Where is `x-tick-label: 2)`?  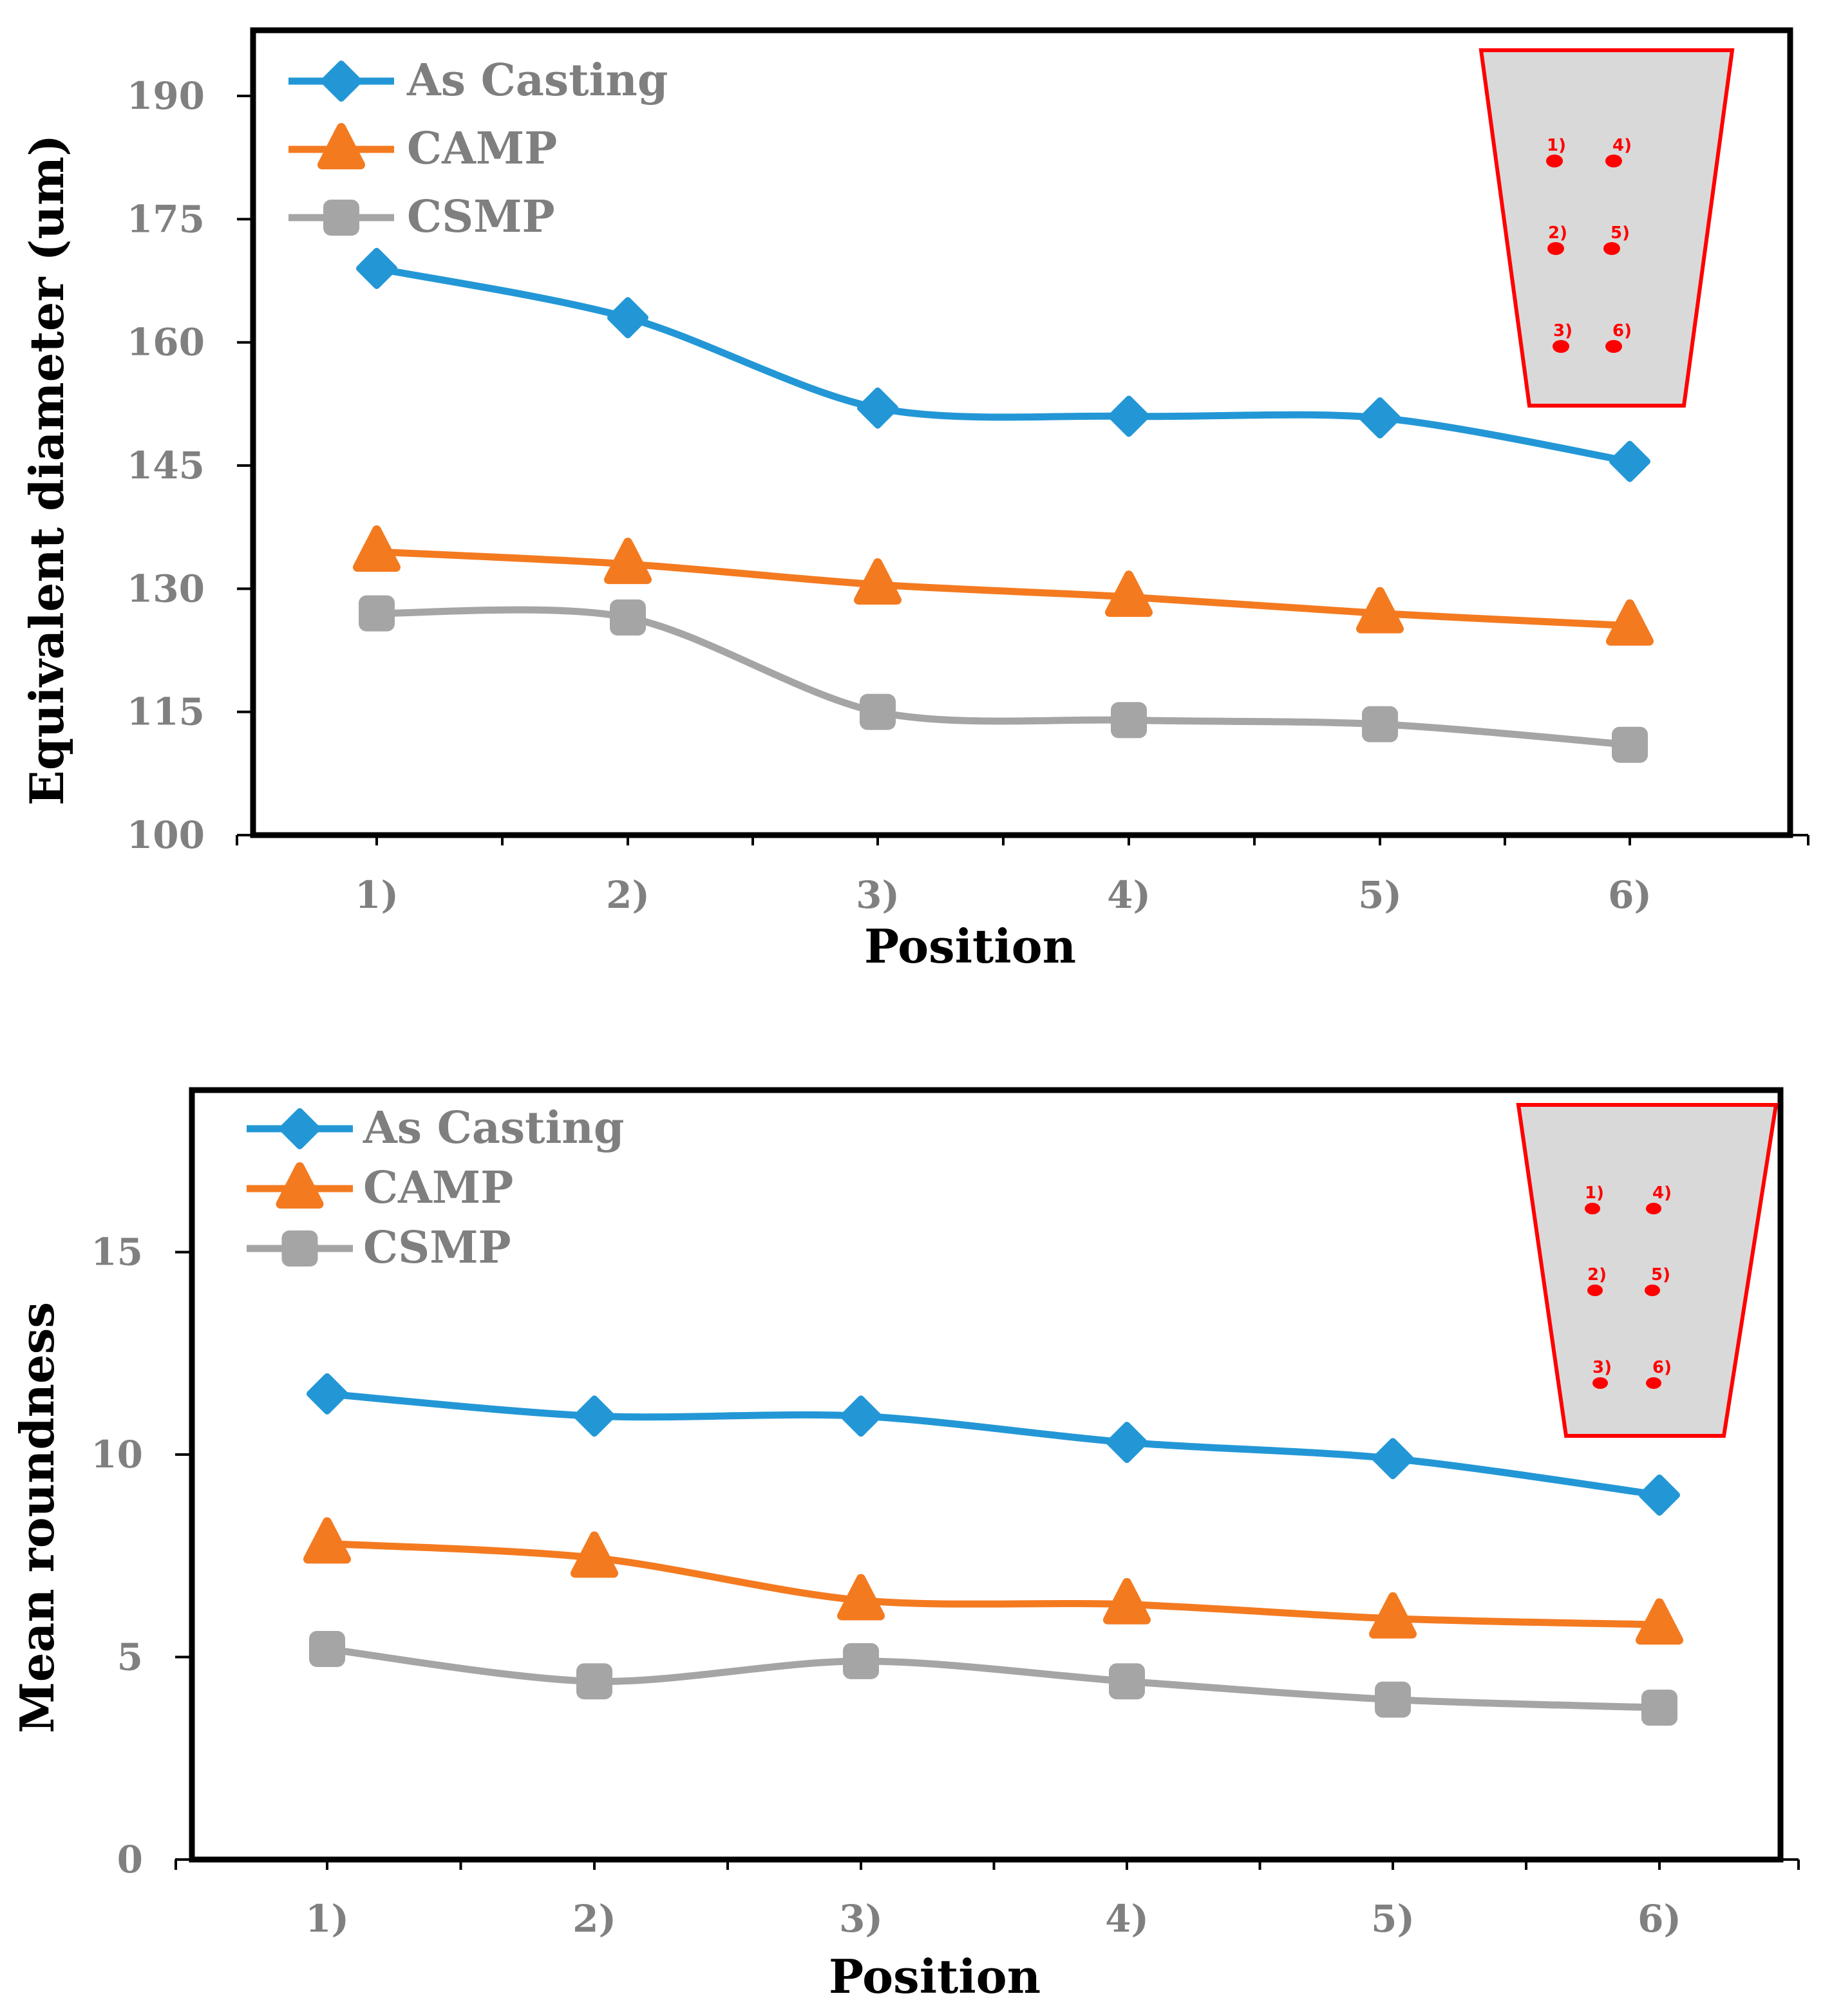
x-tick-label: 2) is located at coordinates (628, 895).